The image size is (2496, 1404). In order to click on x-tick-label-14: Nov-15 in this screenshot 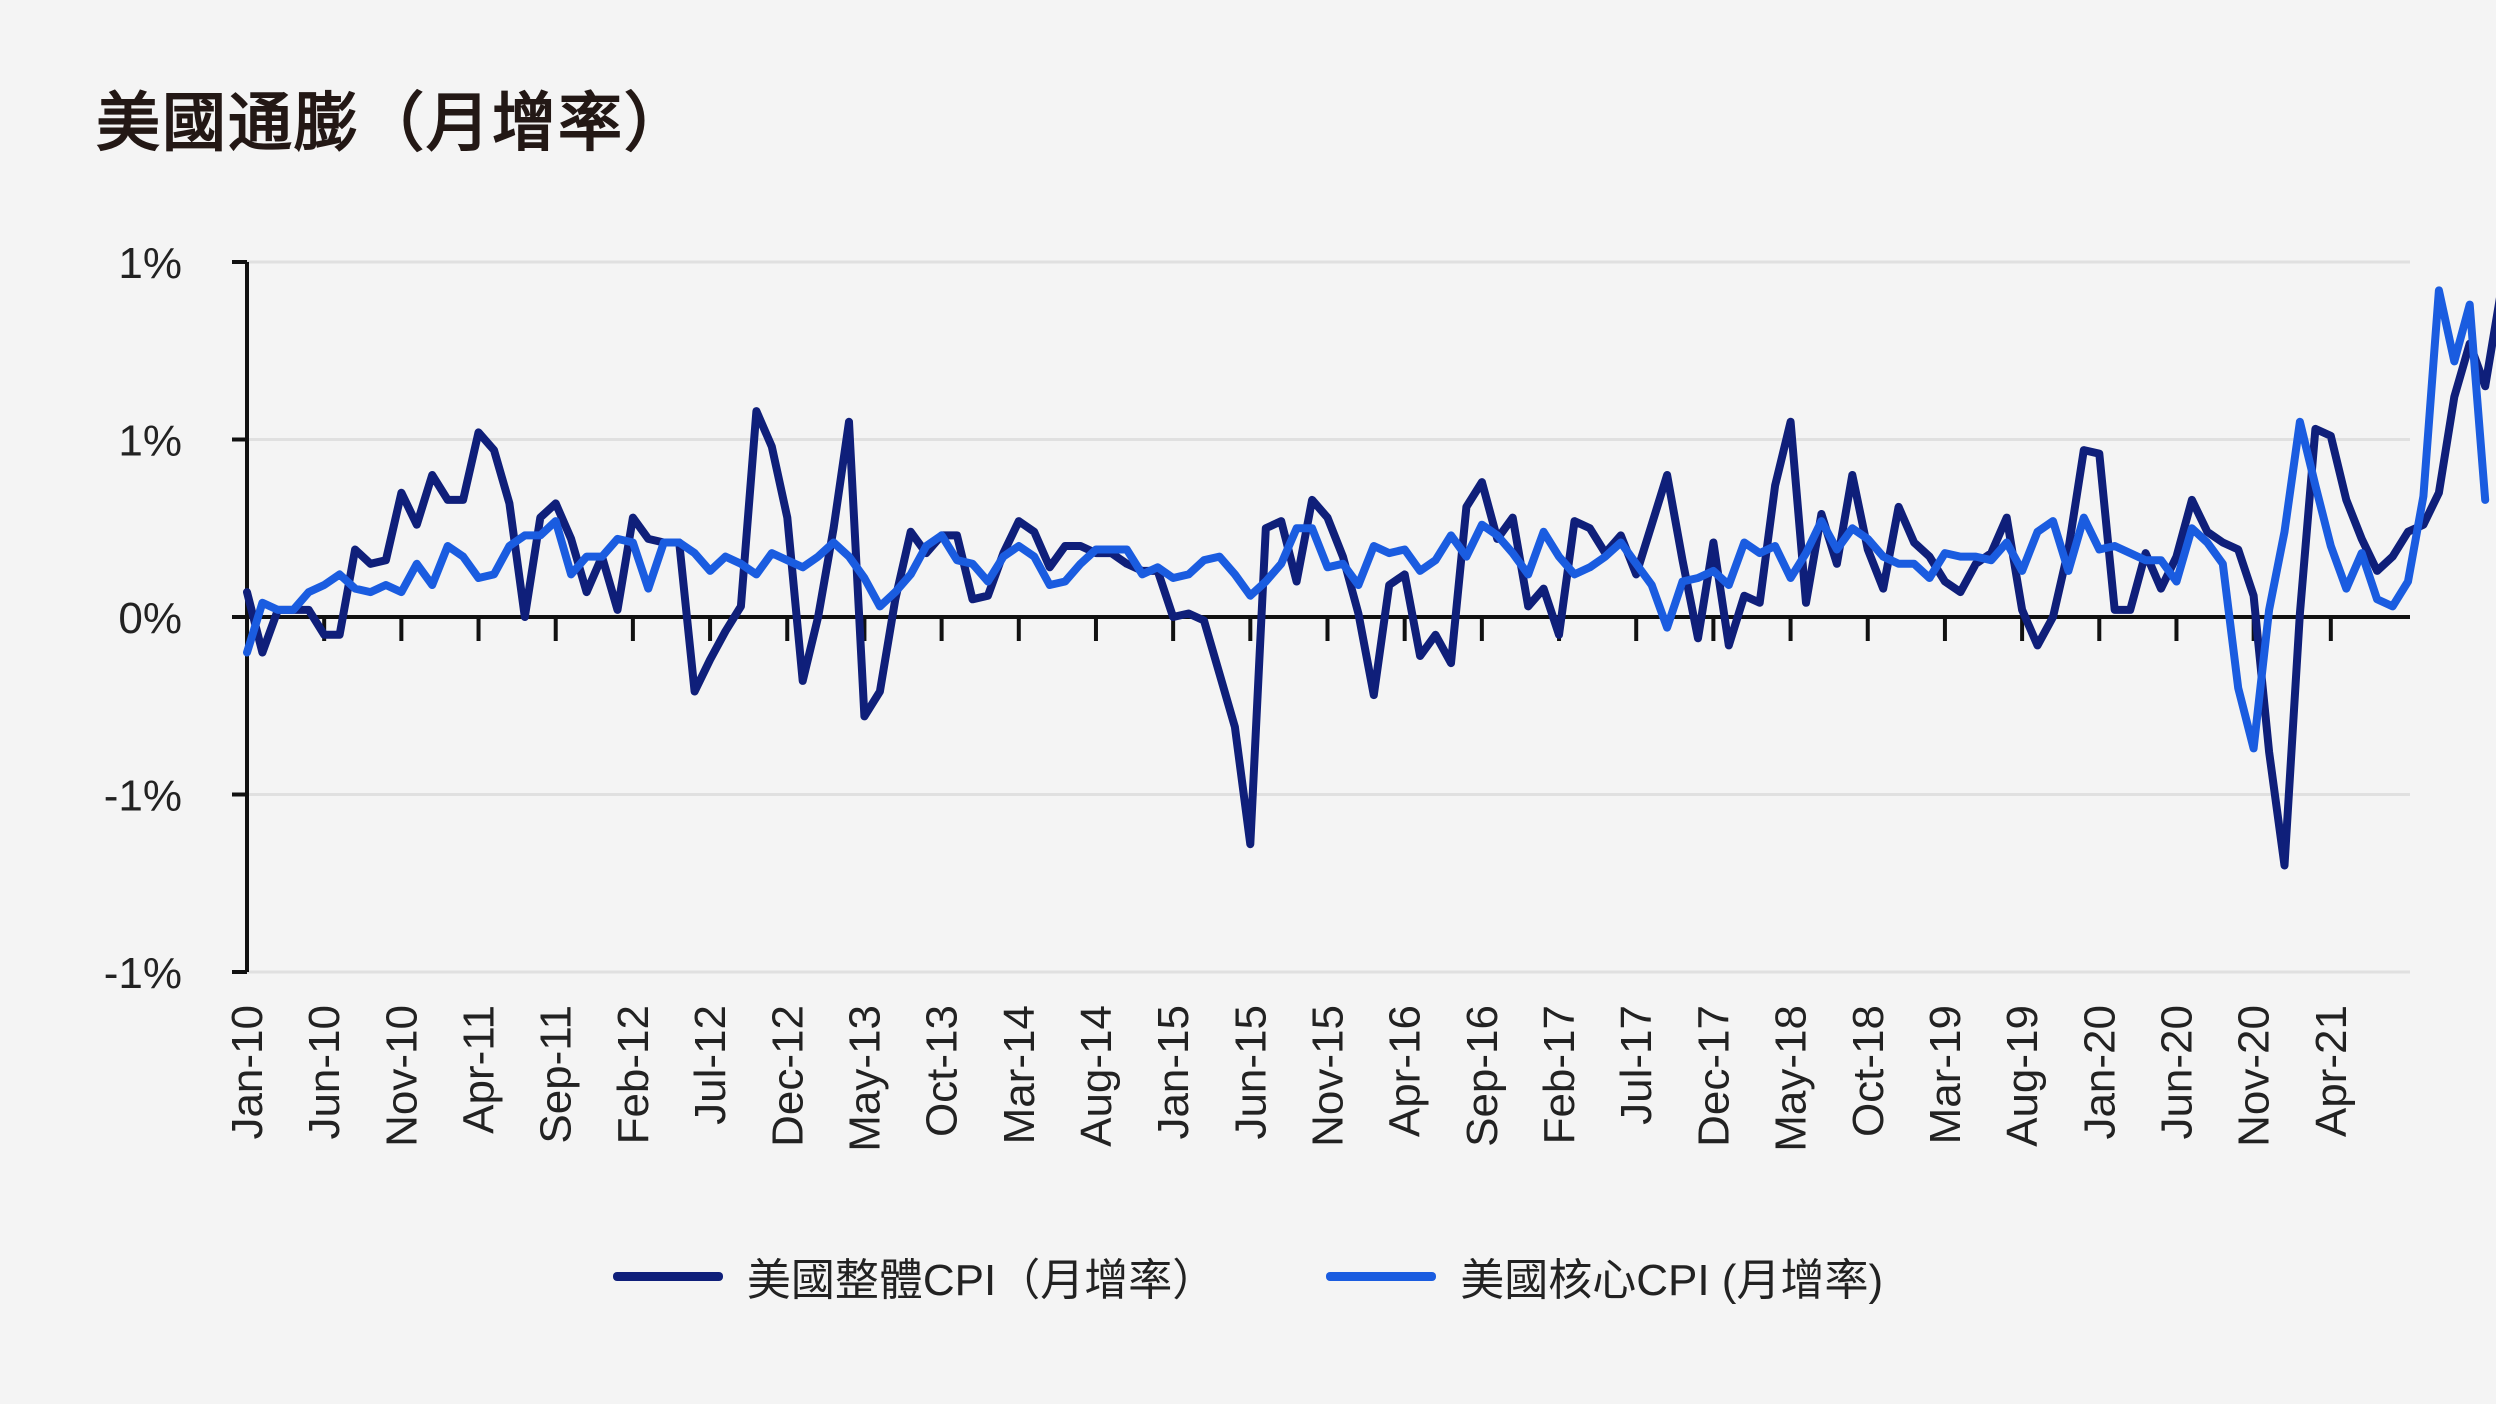, I will do `click(1328, 1076)`.